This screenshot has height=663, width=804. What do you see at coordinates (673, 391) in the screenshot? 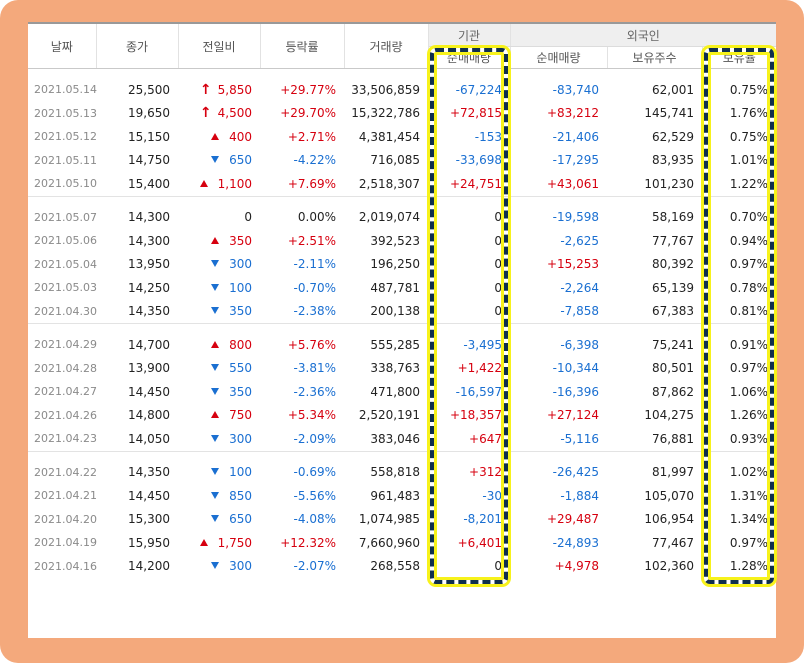
I see `cell-foreign-hold: 87,862` at bounding box center [673, 391].